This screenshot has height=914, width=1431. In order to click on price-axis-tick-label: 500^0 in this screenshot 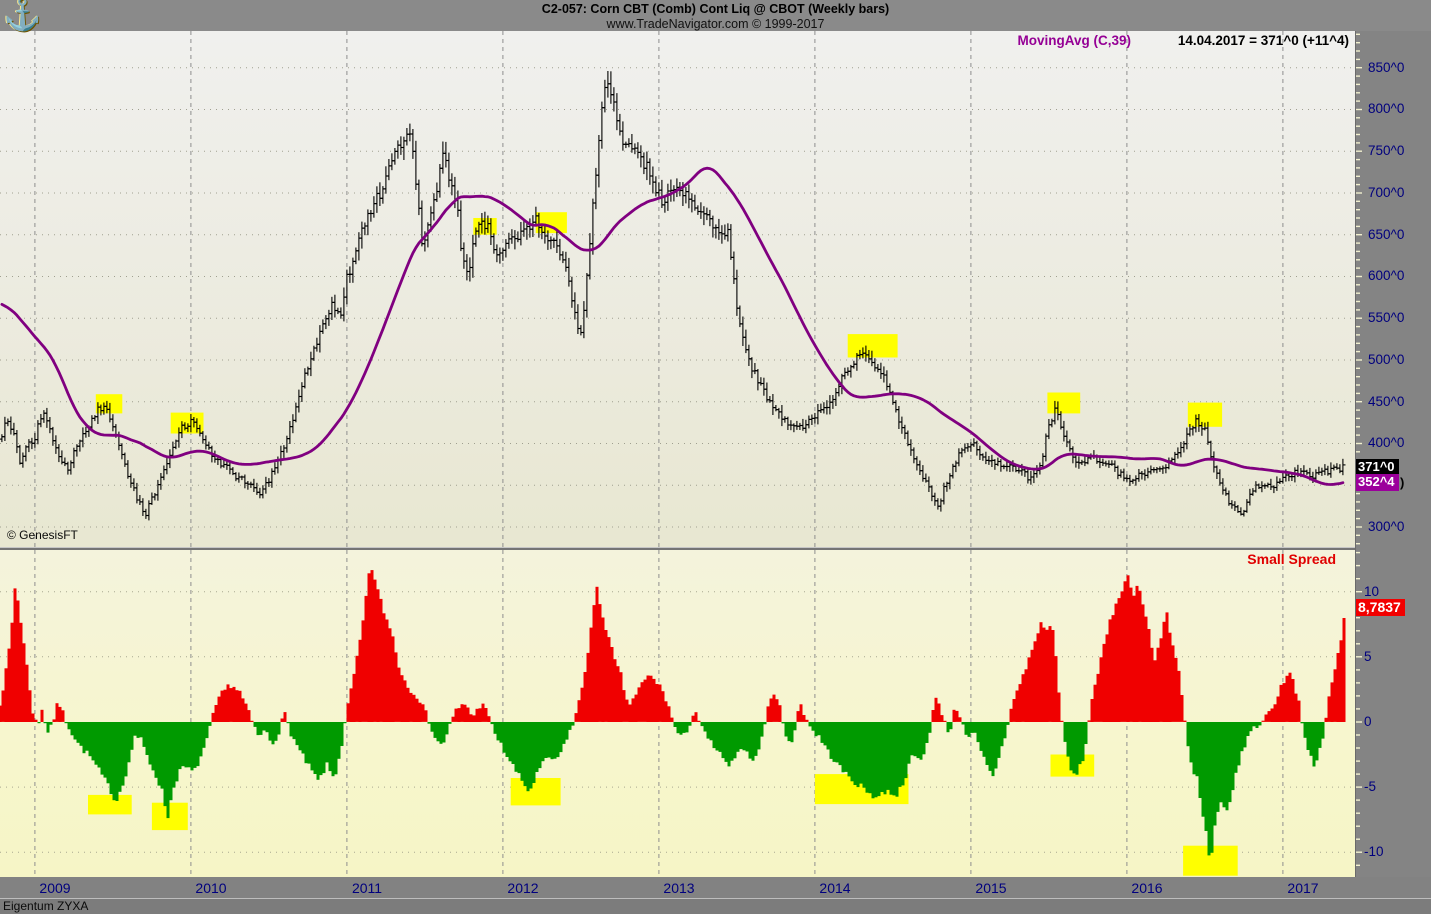, I will do `click(1386, 359)`.